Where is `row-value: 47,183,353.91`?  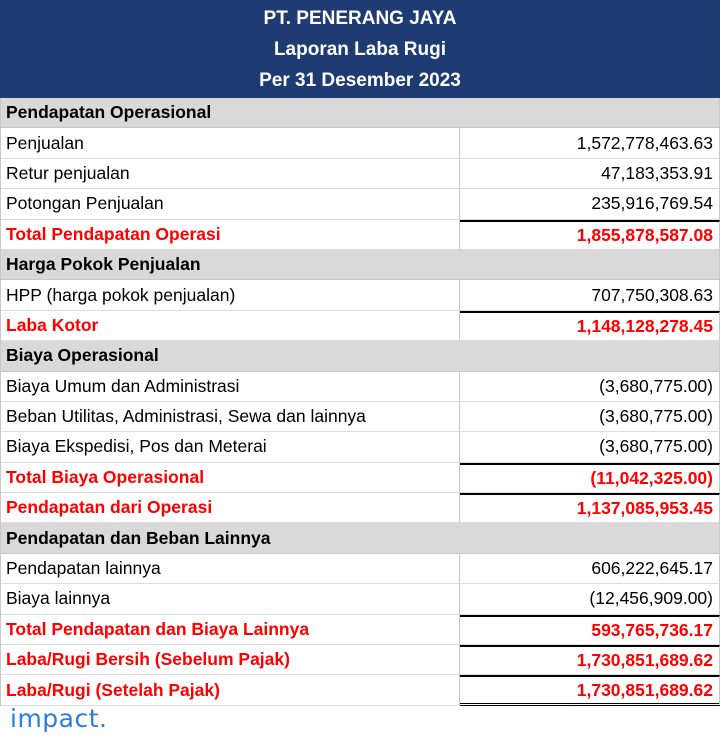 row-value: 47,183,353.91 is located at coordinates (590, 174).